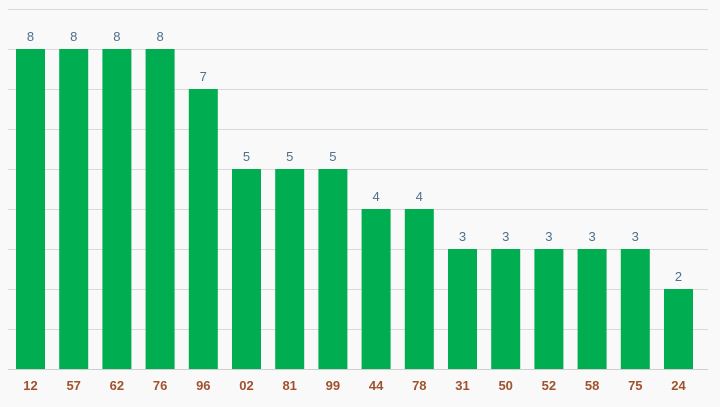 This screenshot has width=720, height=407. What do you see at coordinates (678, 276) in the screenshot?
I see `value-label-24: 2` at bounding box center [678, 276].